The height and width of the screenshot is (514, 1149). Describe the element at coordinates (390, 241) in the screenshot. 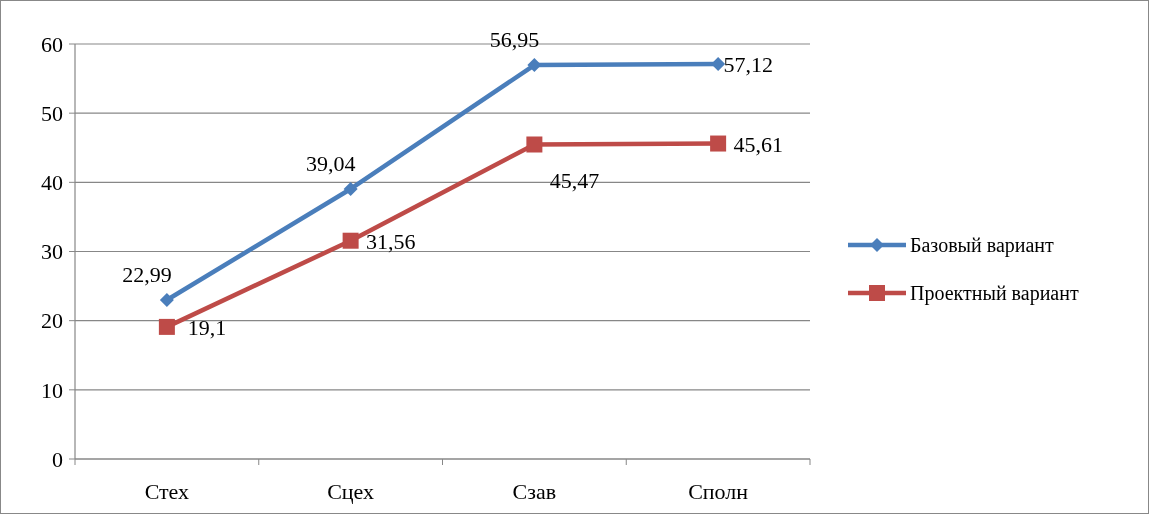

I see `data-label: 31,56` at that location.